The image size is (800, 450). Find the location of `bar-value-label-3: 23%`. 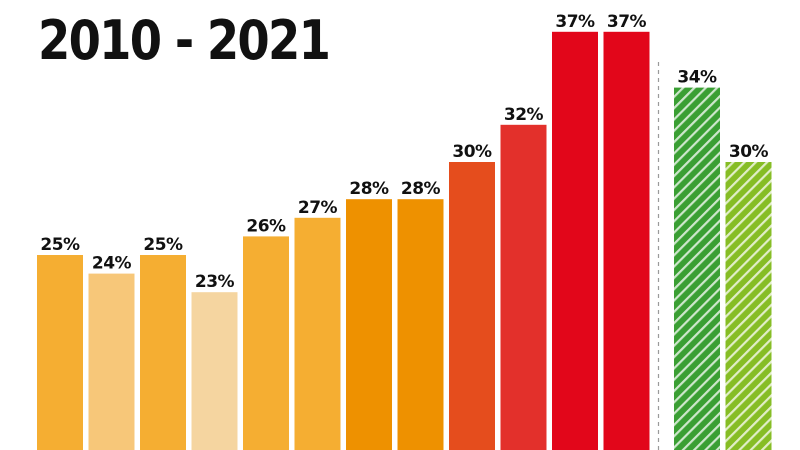

bar-value-label-3: 23% is located at coordinates (215, 282).